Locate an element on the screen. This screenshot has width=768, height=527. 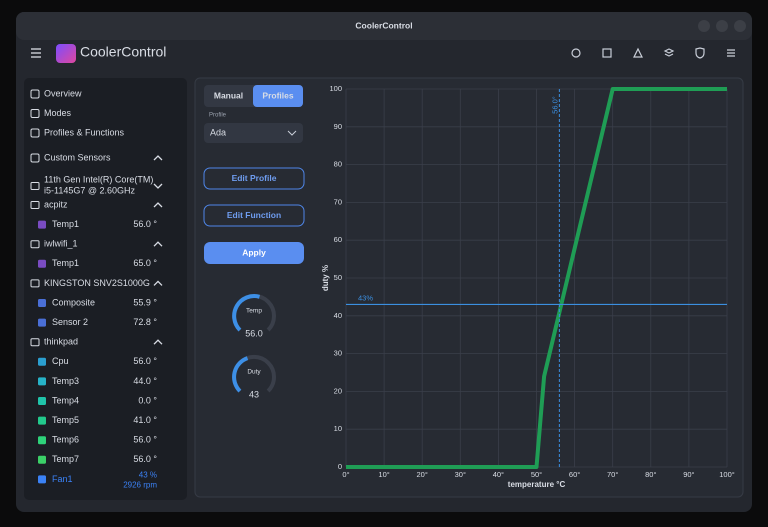
select-value: Ada is located at coordinates (218, 132).